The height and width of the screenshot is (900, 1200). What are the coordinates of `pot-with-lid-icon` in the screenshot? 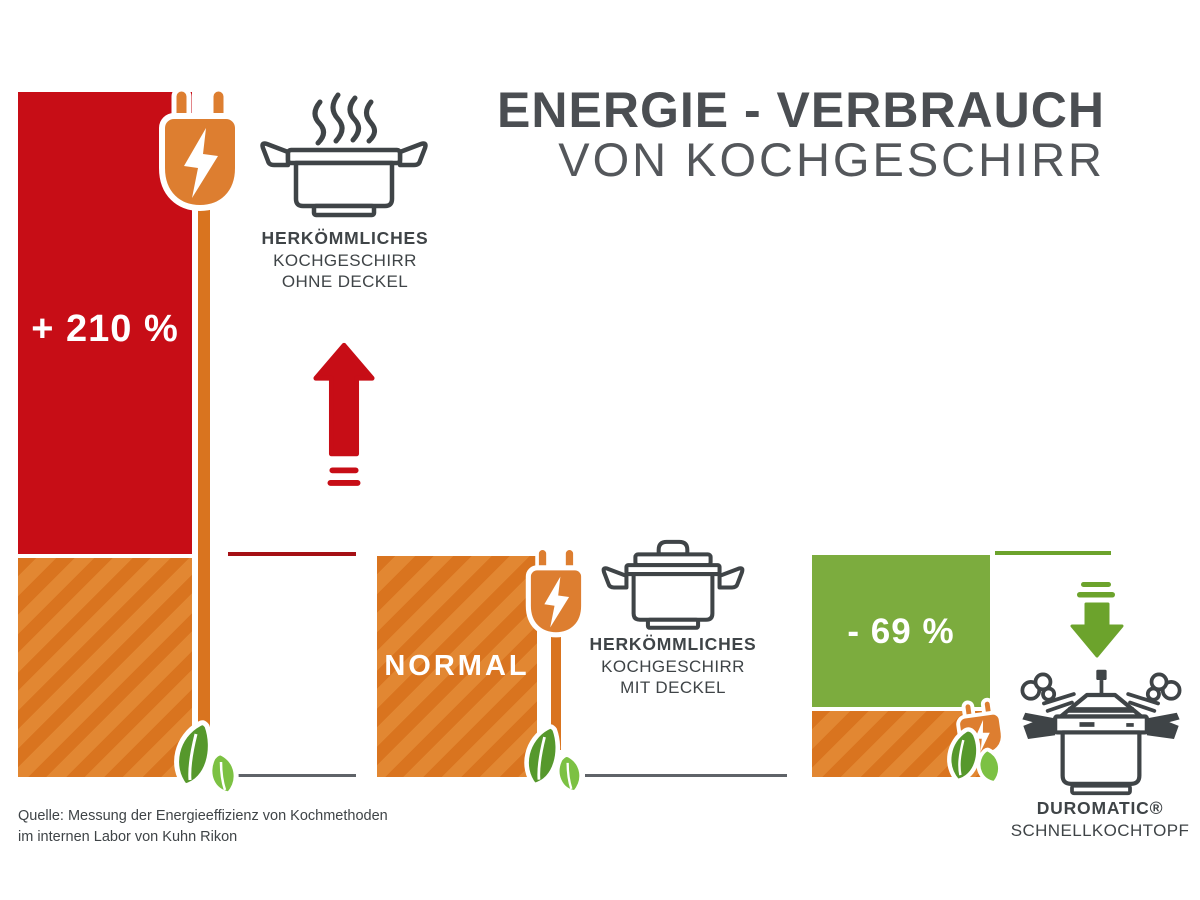 It's located at (673, 587).